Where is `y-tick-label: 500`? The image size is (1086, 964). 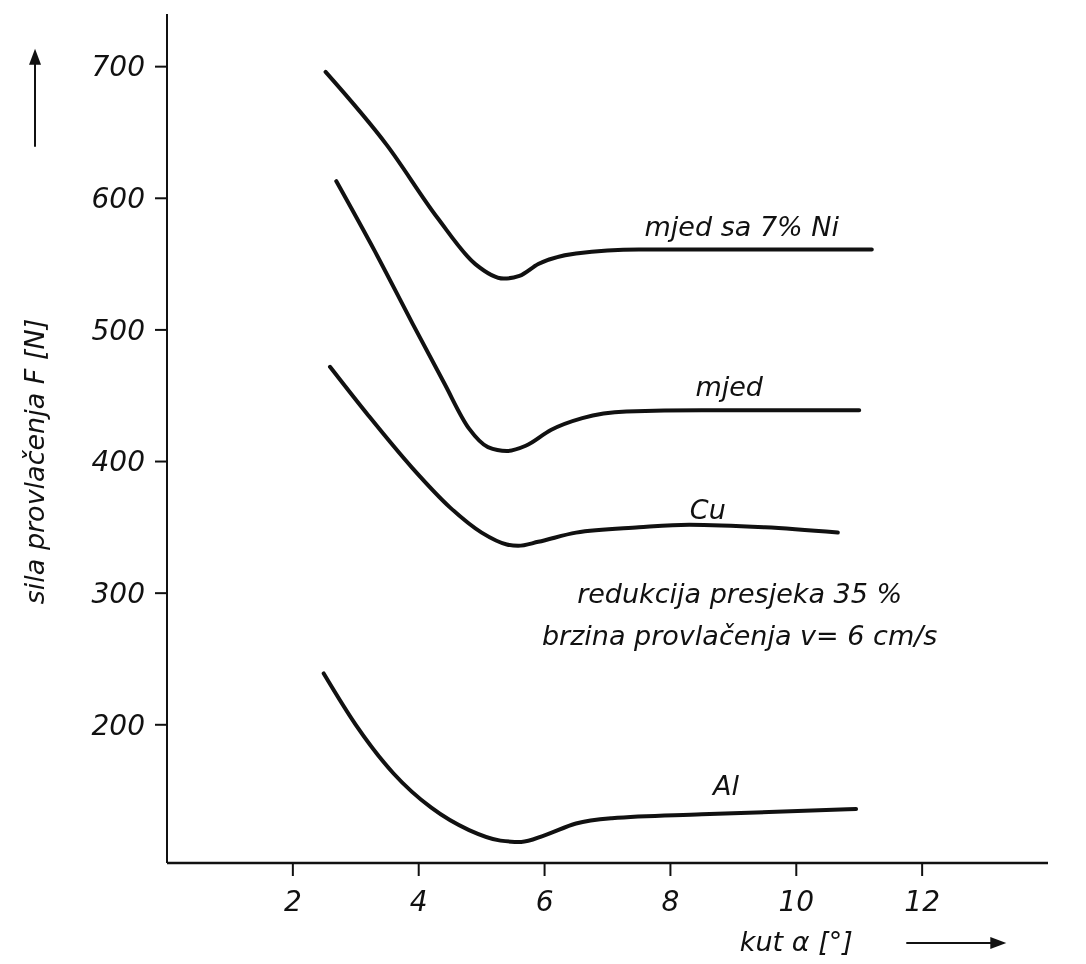
y-tick-label: 500 is located at coordinates (118, 330).